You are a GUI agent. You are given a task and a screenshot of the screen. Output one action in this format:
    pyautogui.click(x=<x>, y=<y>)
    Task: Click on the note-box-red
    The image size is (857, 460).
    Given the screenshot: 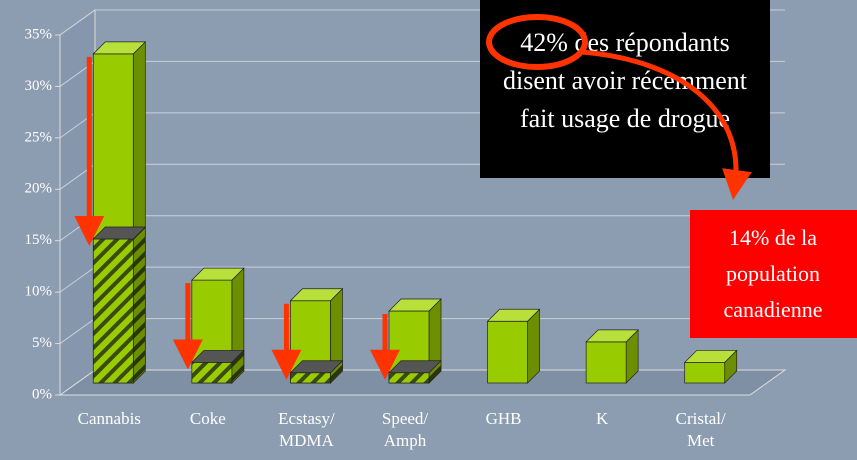 What is the action you would take?
    pyautogui.click(x=773, y=274)
    